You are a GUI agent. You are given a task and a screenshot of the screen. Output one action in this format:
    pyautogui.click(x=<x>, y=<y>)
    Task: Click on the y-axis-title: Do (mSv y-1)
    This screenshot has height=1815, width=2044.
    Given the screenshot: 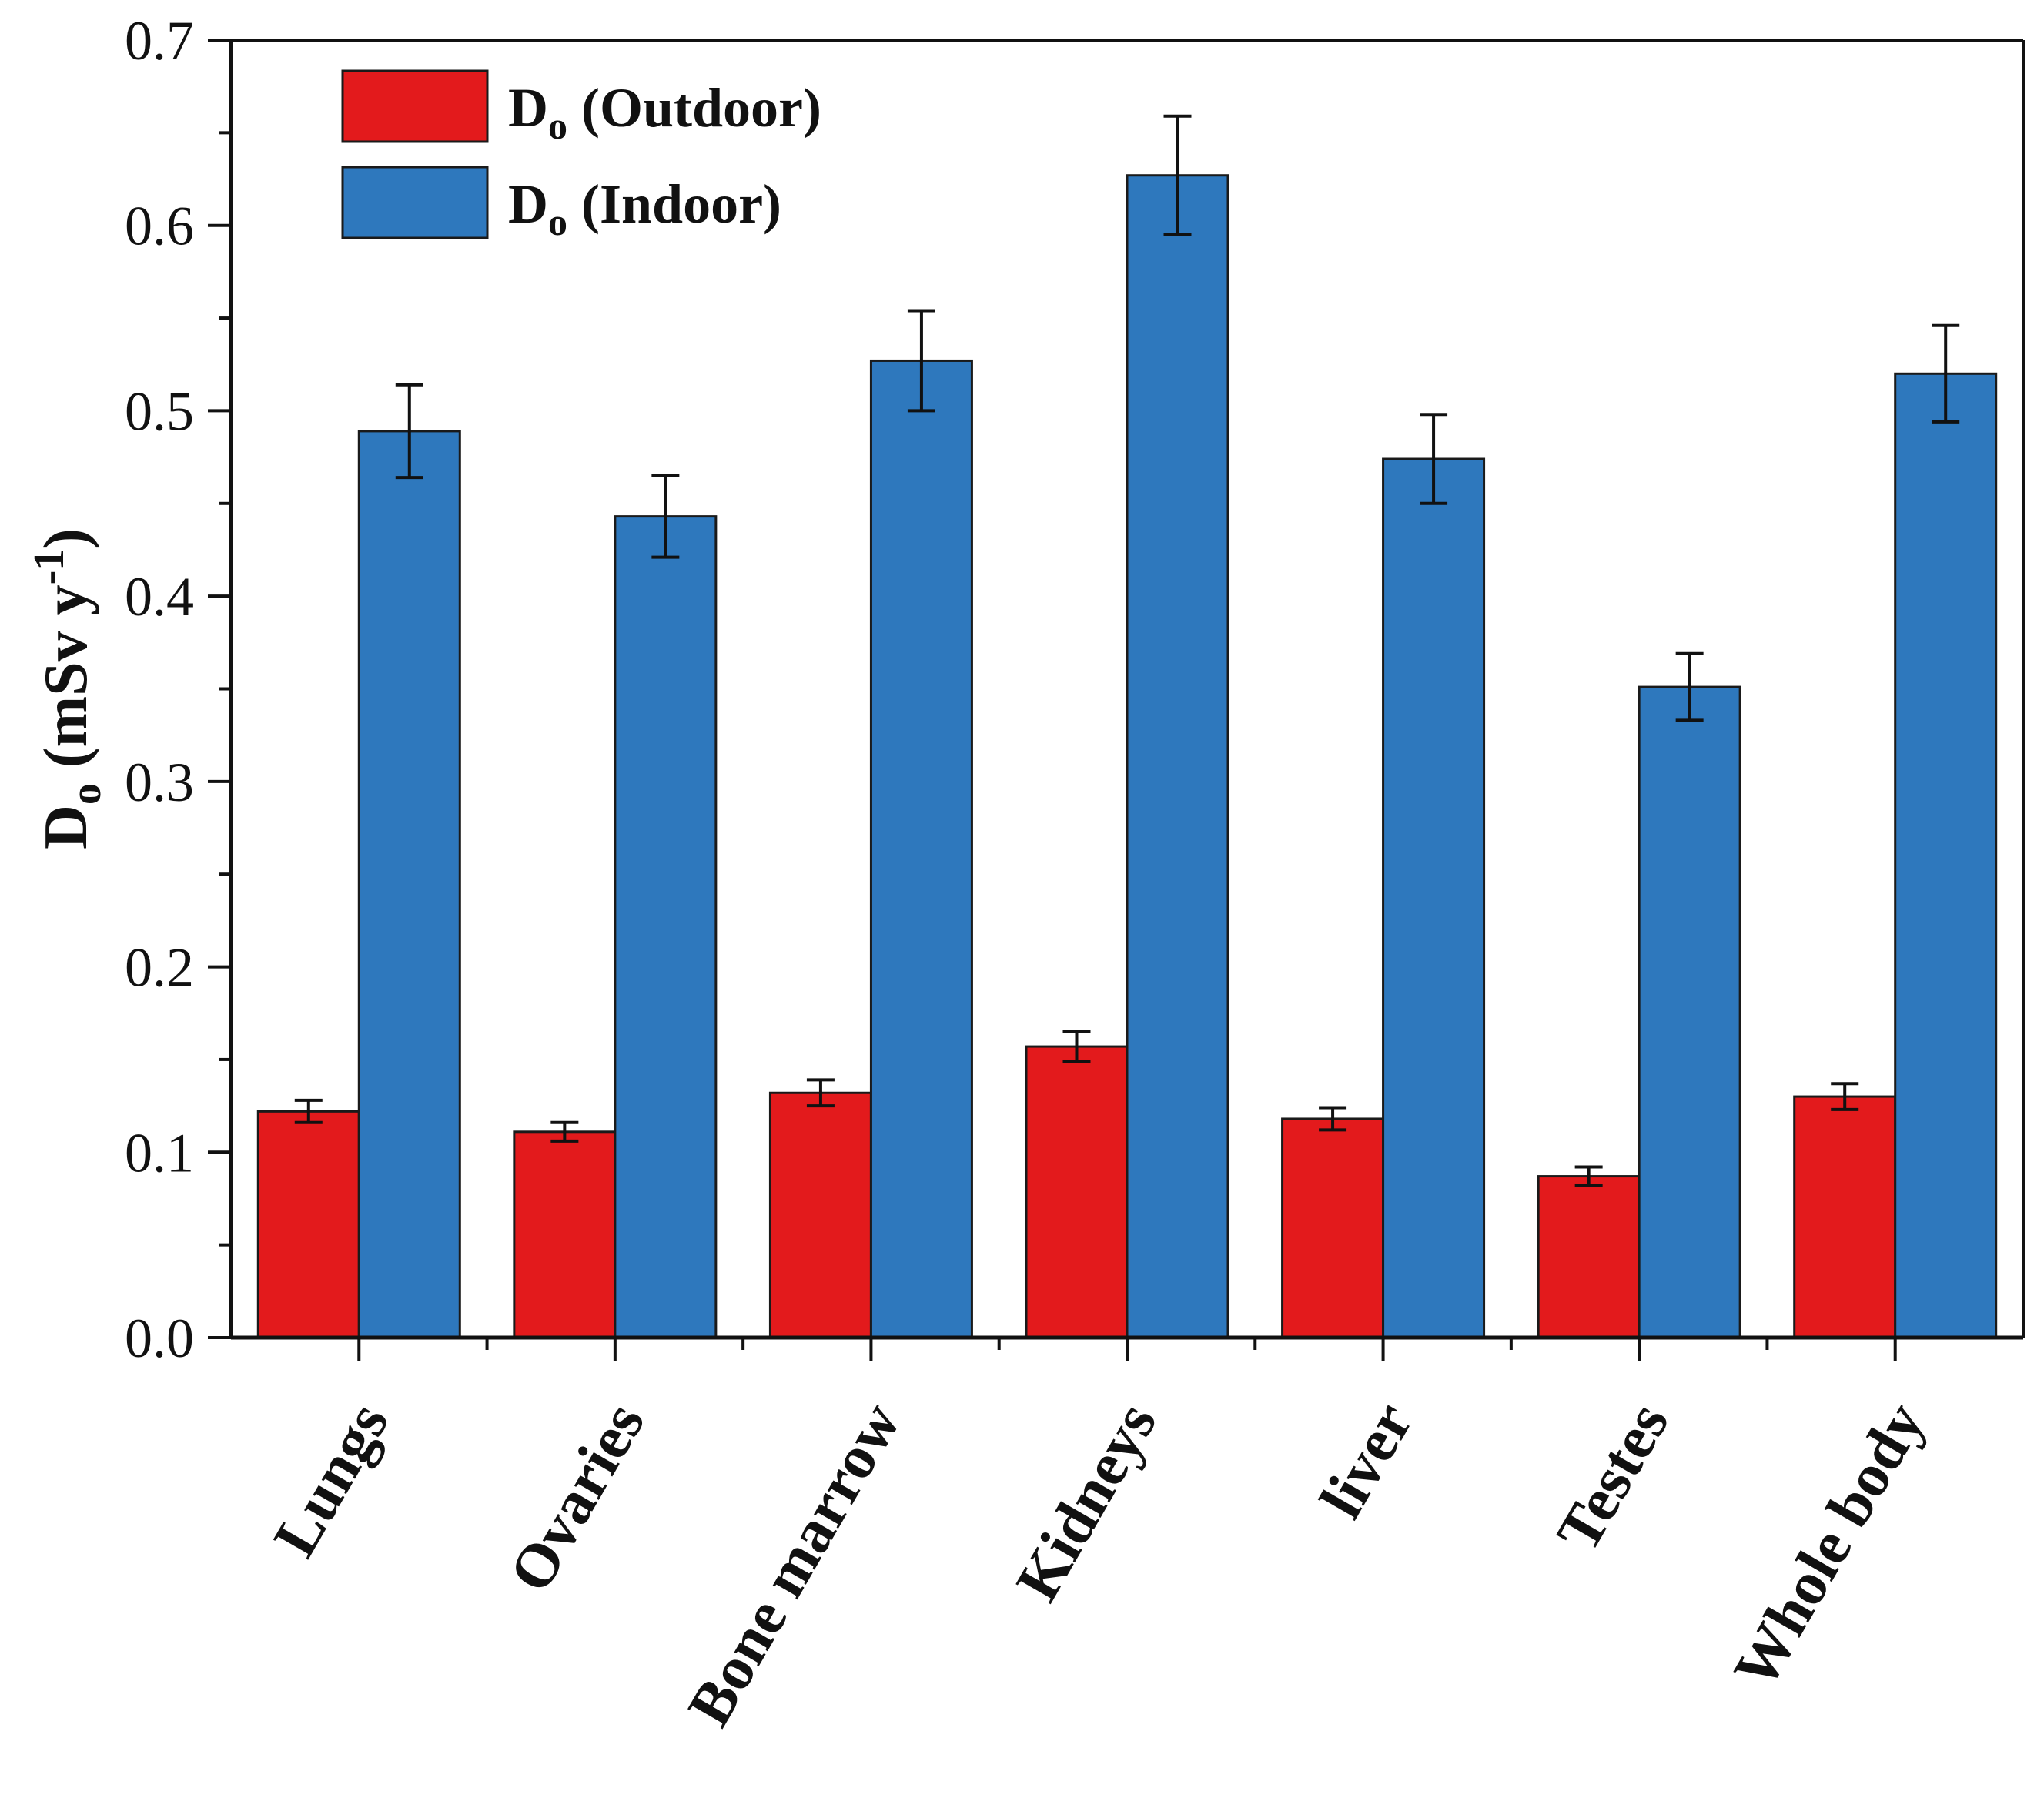 What is the action you would take?
    pyautogui.click(x=67, y=688)
    